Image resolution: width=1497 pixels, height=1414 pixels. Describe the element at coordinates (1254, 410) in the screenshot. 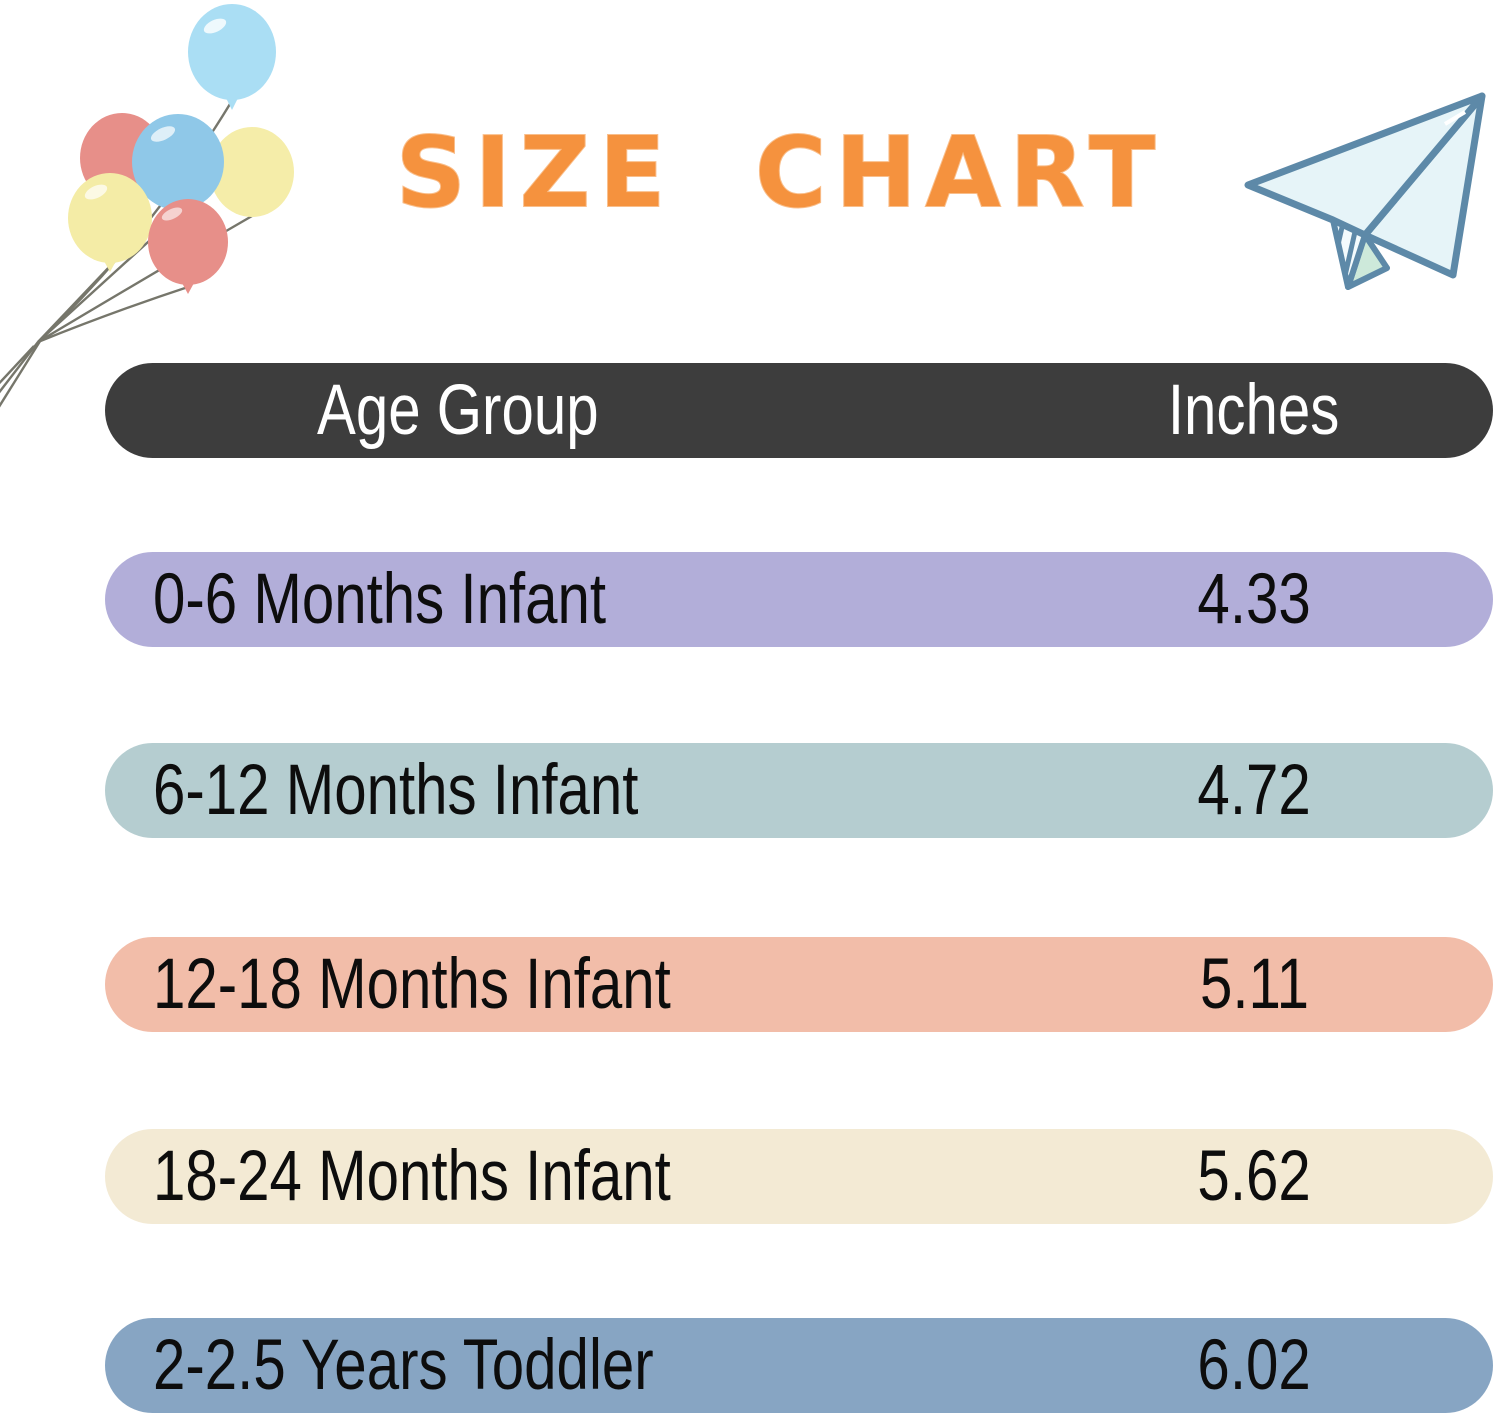

I see `header-inches-label: Inches` at that location.